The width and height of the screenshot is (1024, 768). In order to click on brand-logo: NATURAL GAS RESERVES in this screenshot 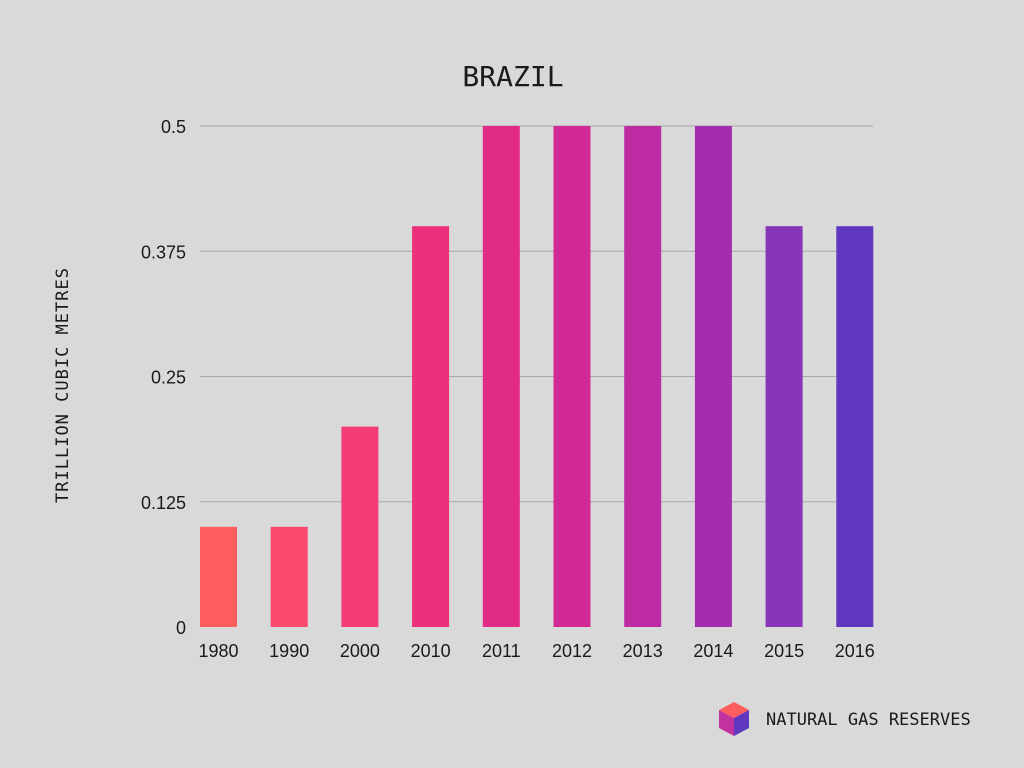, I will do `click(845, 719)`.